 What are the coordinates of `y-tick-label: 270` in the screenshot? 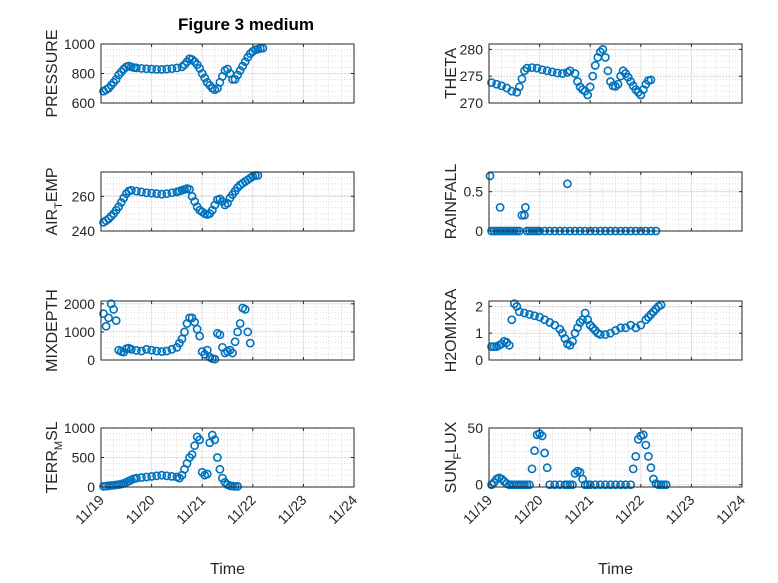 It's located at (472, 103).